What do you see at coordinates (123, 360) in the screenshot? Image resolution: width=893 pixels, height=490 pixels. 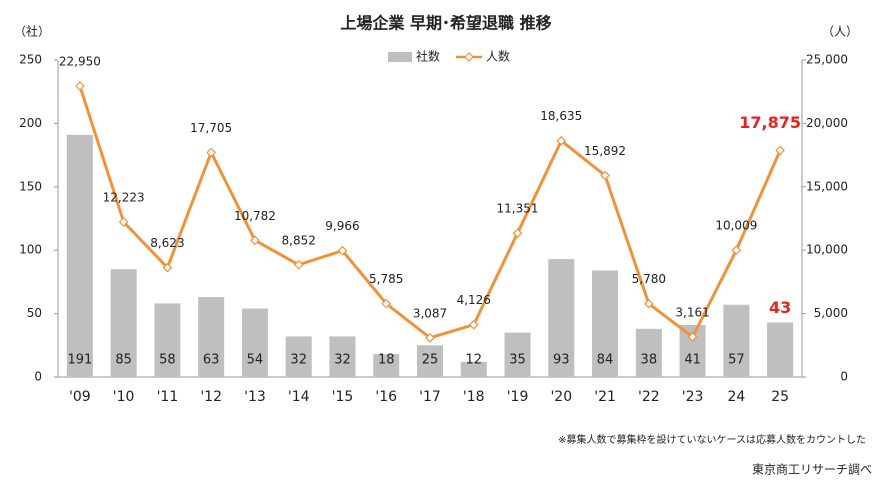 I see `bar-label: 85` at bounding box center [123, 360].